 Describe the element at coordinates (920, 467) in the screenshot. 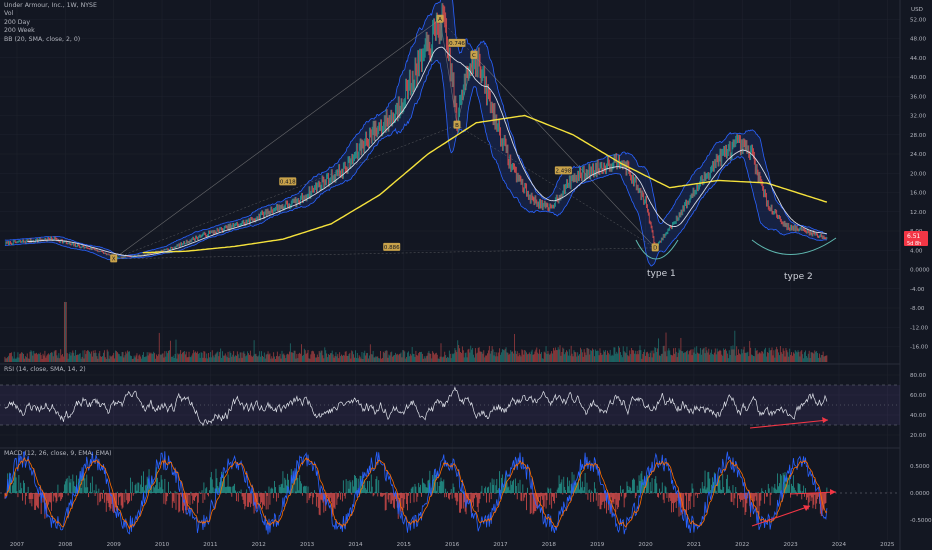

I see `macd-tick-label: 0.5000` at that location.